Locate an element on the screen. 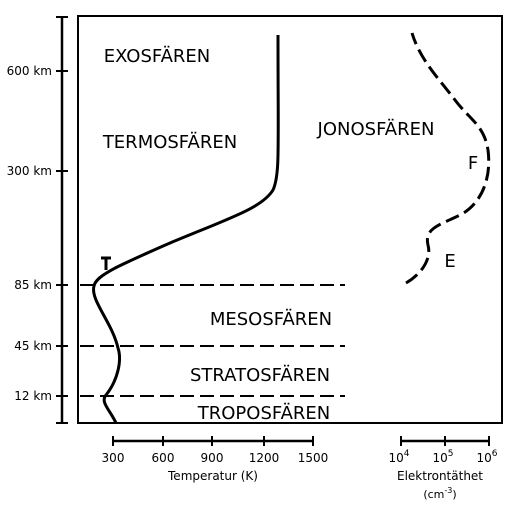  tick-label: 300 km is located at coordinates (29, 171).